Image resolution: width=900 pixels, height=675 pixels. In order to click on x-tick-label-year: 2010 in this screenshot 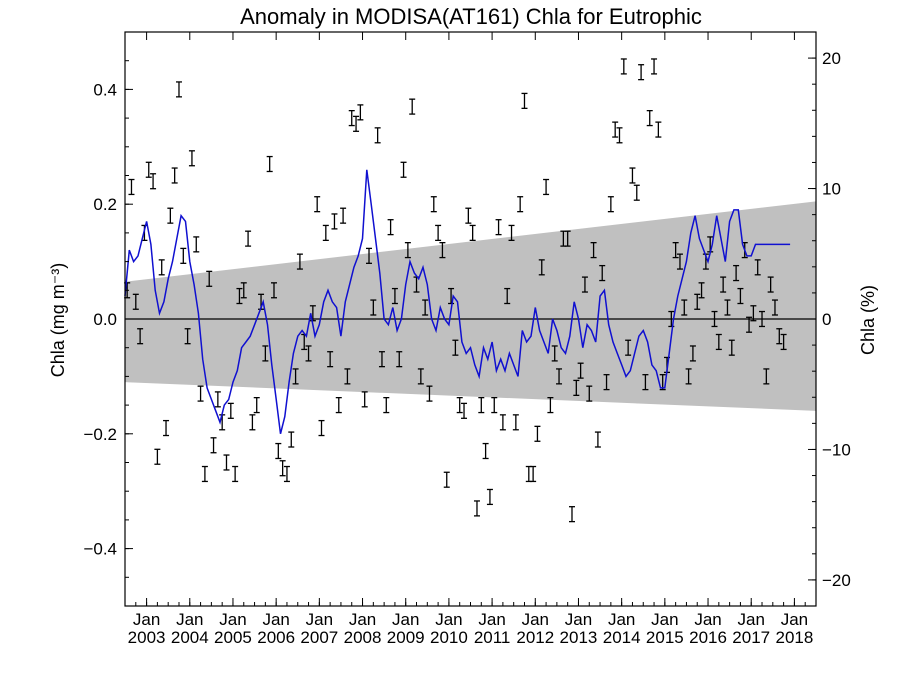, I will do `click(449, 637)`.